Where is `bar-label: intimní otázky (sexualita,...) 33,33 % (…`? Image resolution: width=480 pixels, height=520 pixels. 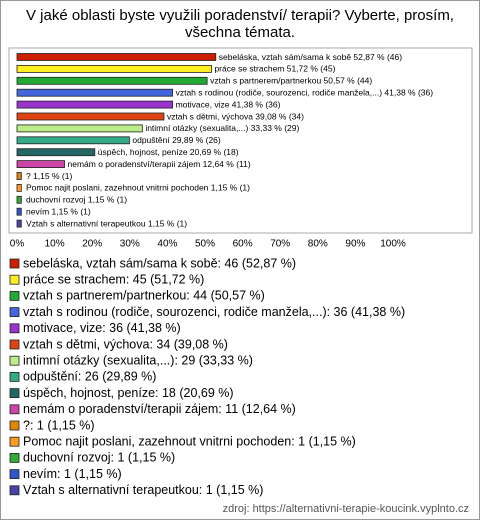 bar-label: intimní otázky (sexualita,...) 33,33 % (… is located at coordinates (222, 128).